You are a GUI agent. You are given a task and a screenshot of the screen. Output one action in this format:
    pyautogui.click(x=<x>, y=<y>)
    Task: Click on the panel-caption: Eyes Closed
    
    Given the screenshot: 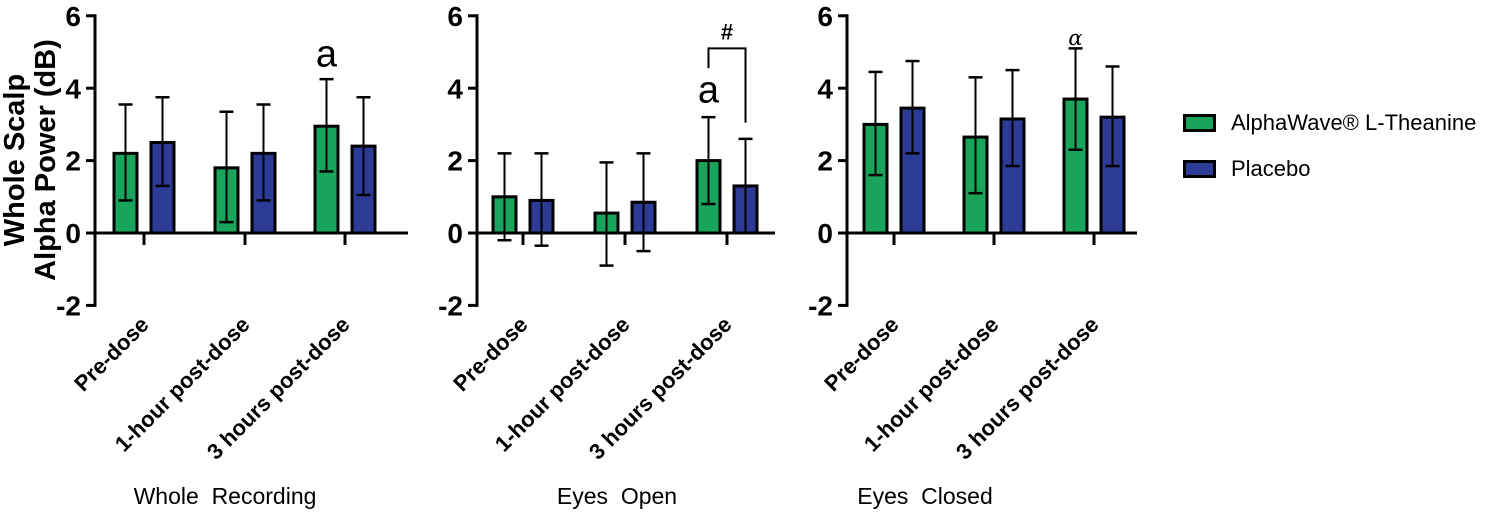 What is the action you would take?
    pyautogui.click(x=925, y=496)
    